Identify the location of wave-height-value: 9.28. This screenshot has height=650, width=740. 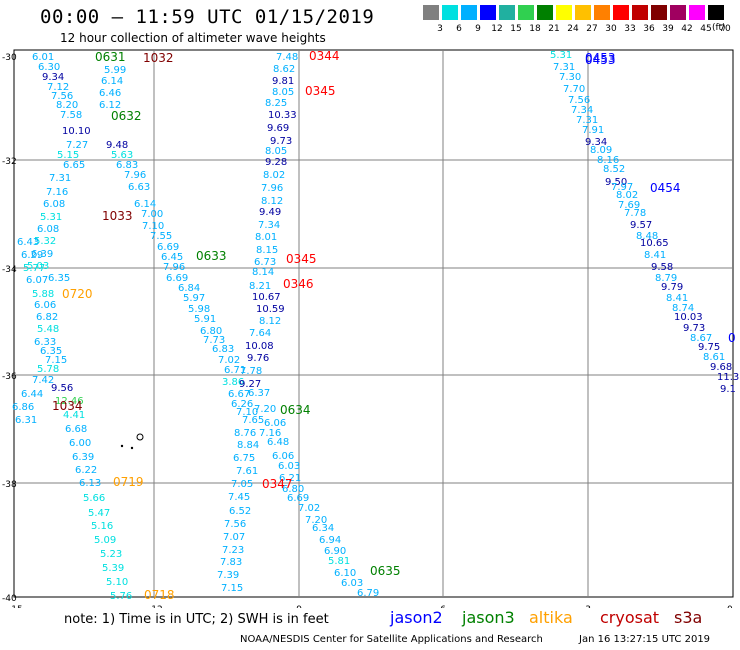
(276, 162).